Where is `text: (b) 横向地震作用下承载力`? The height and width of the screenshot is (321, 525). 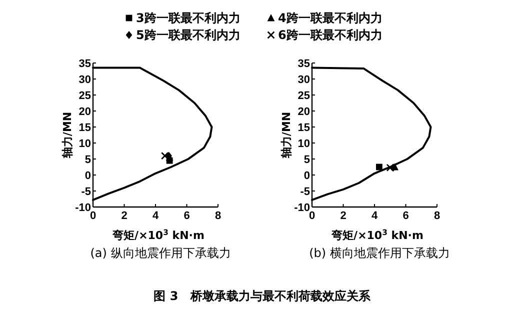 text: (b) 横向地震作用下承载力 is located at coordinates (379, 253).